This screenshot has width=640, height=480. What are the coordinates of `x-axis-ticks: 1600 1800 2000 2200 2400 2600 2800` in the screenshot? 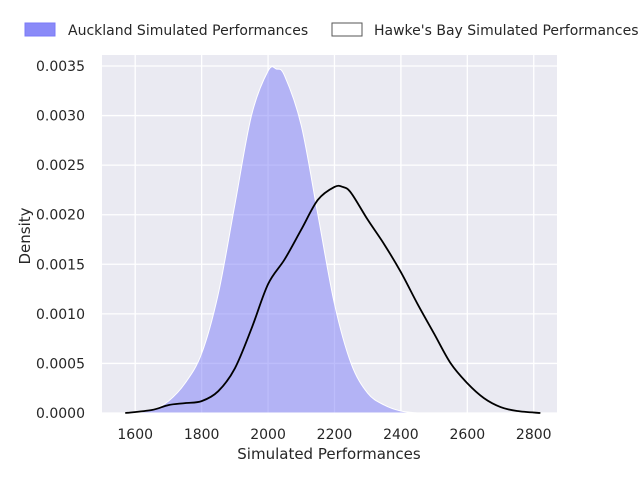 It's located at (334, 435).